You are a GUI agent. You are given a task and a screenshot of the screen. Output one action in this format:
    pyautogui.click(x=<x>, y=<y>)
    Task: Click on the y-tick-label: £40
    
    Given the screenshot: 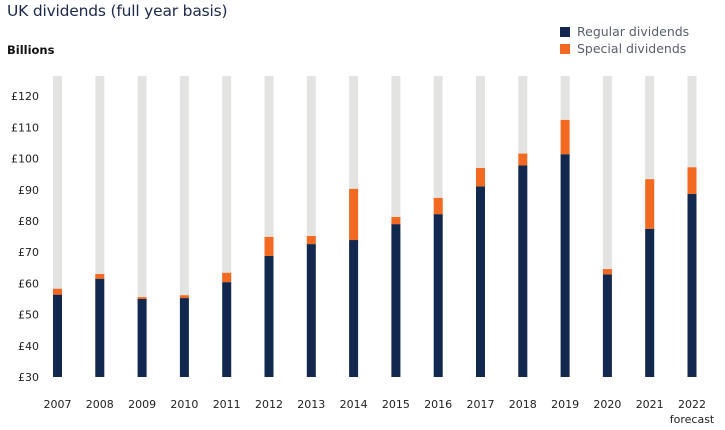 What is the action you would take?
    pyautogui.click(x=28, y=346)
    